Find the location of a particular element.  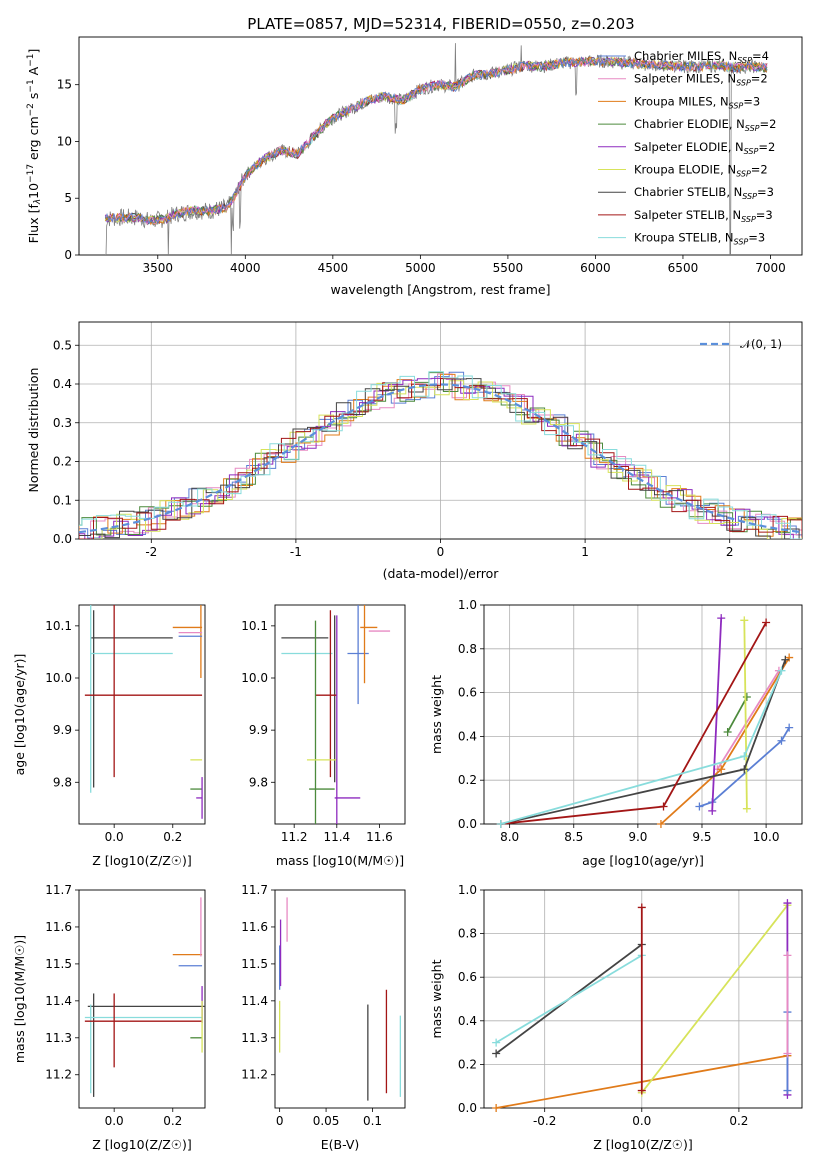

spectrum-lines is located at coordinates (436, 149).